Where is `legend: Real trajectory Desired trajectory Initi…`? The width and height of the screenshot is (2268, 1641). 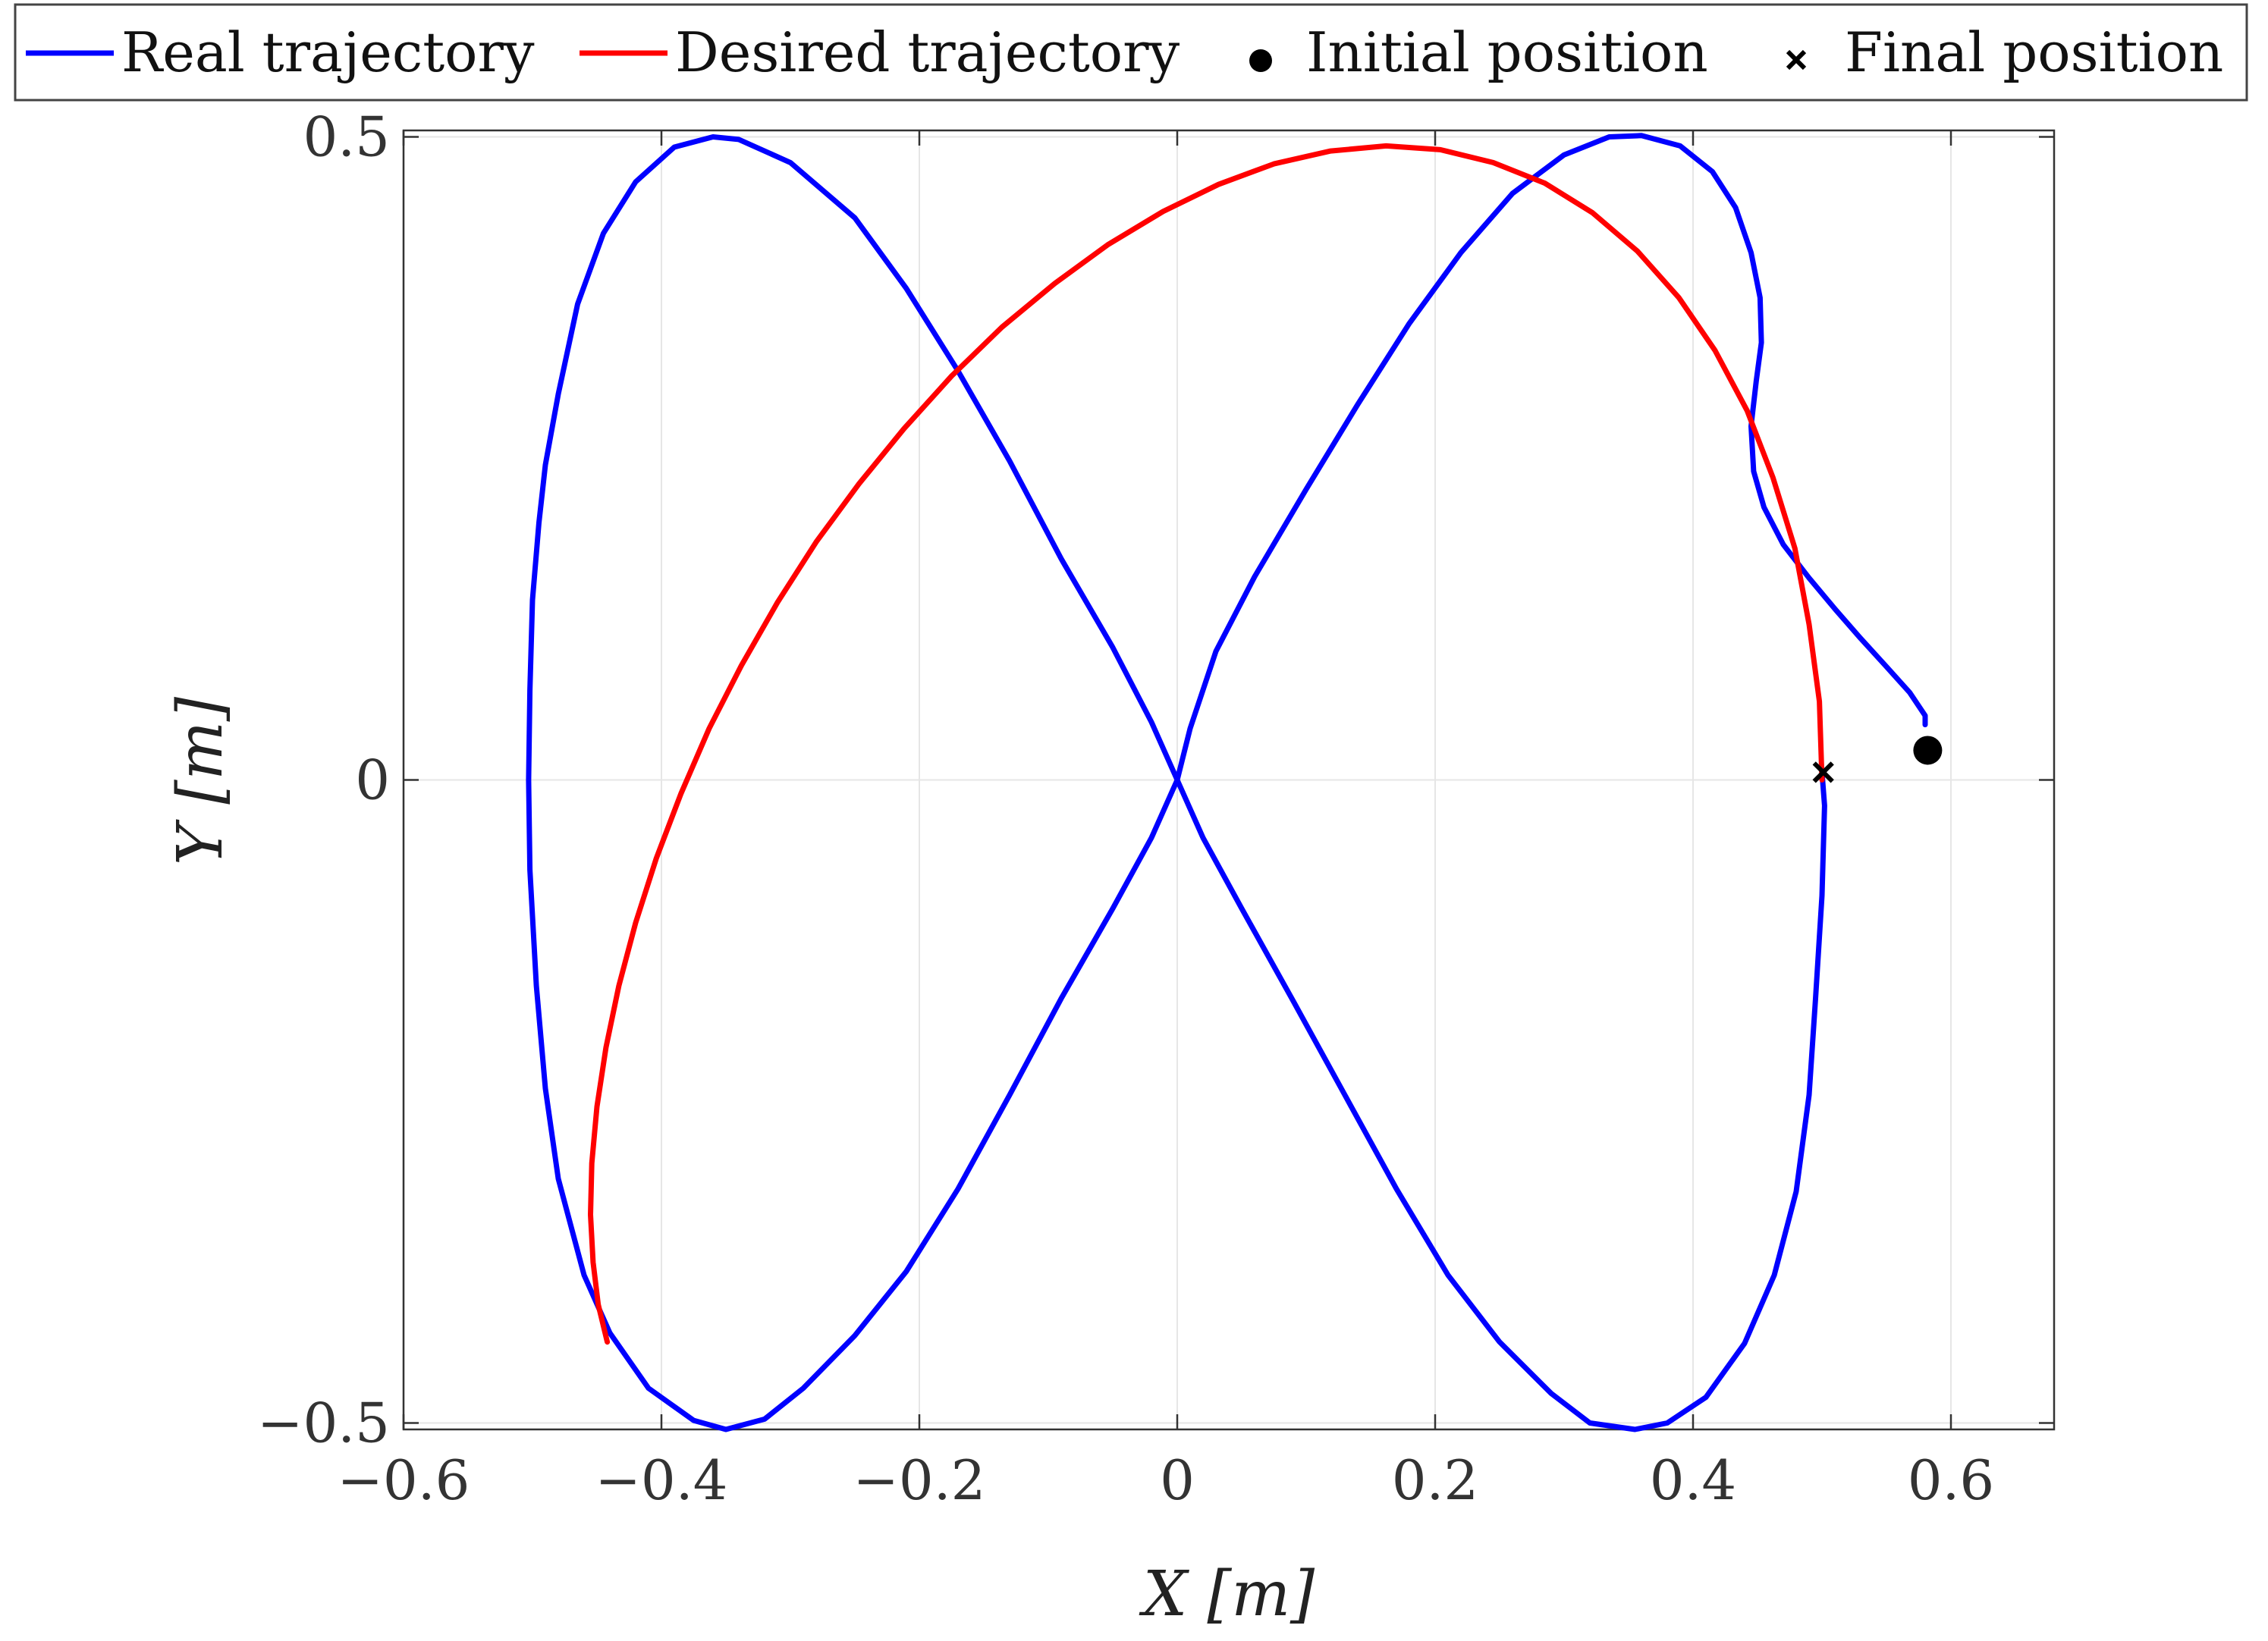 legend: Real trajectory Desired trajectory Initi… is located at coordinates (1131, 53).